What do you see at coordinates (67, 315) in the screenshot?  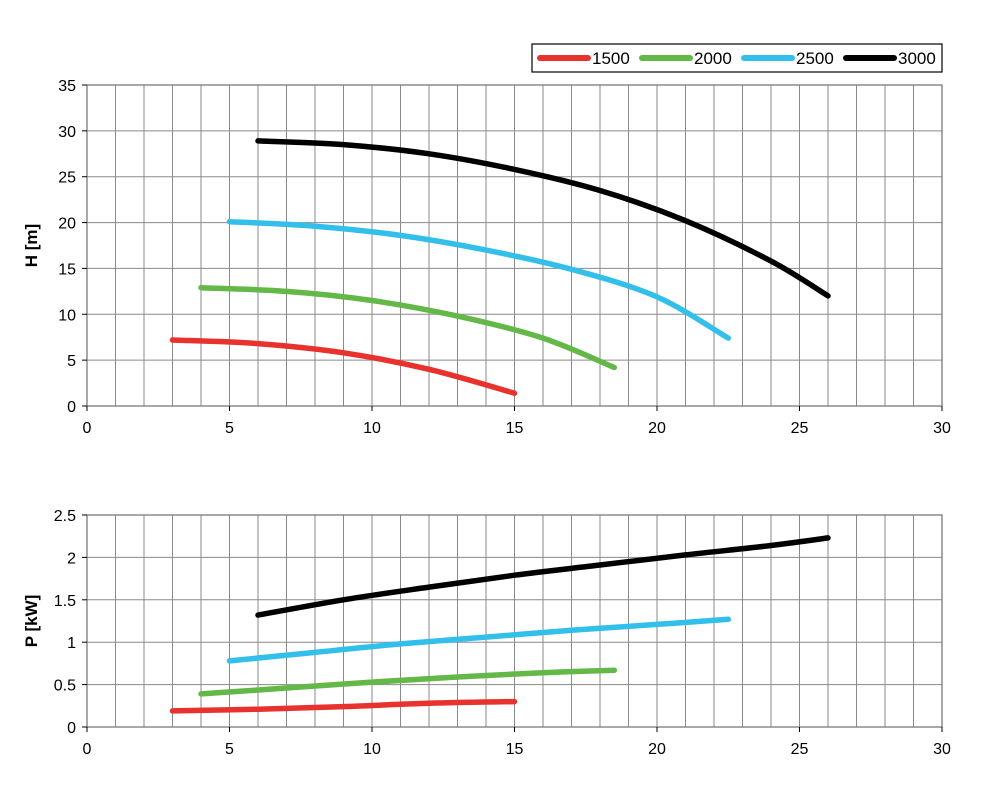 I see `y-tick-label: 10` at bounding box center [67, 315].